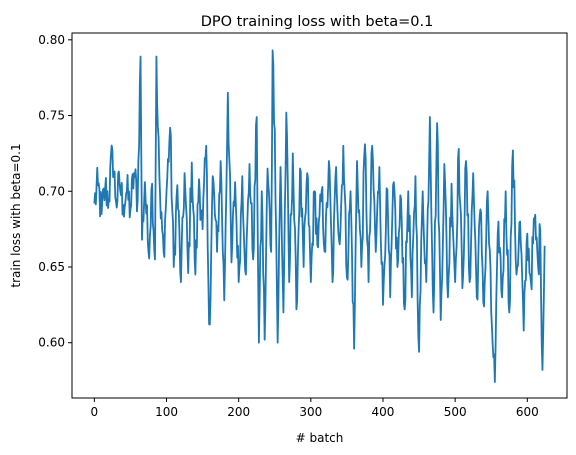 This screenshot has height=455, width=576. What do you see at coordinates (51, 40) in the screenshot?
I see `y-tick-label: 0.80` at bounding box center [51, 40].